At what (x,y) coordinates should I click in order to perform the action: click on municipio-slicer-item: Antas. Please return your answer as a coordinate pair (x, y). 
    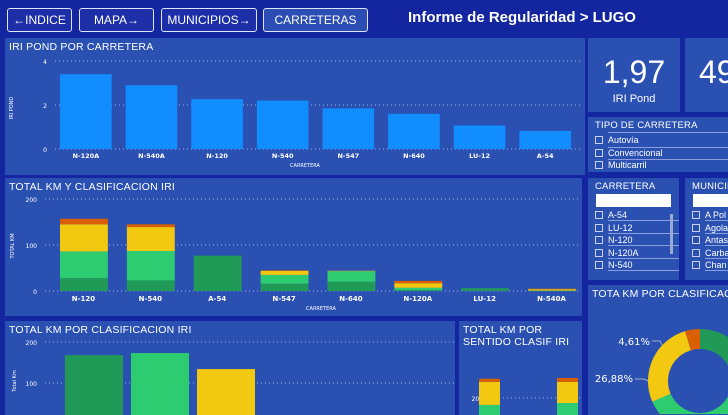
    Looking at the image, I should click on (710, 240).